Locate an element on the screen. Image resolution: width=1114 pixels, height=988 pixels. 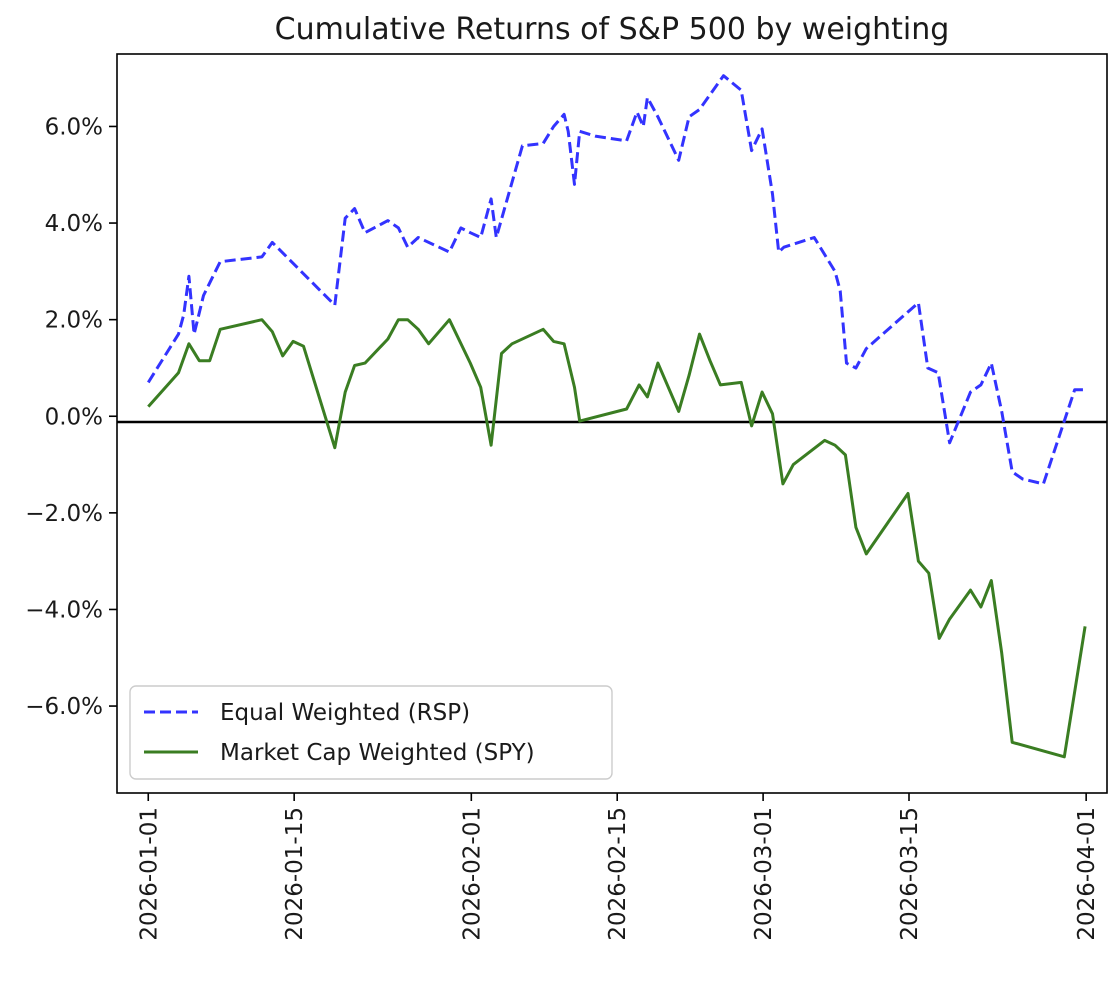
x-tick-label: 2026-01-15 is located at coordinates (295, 874).